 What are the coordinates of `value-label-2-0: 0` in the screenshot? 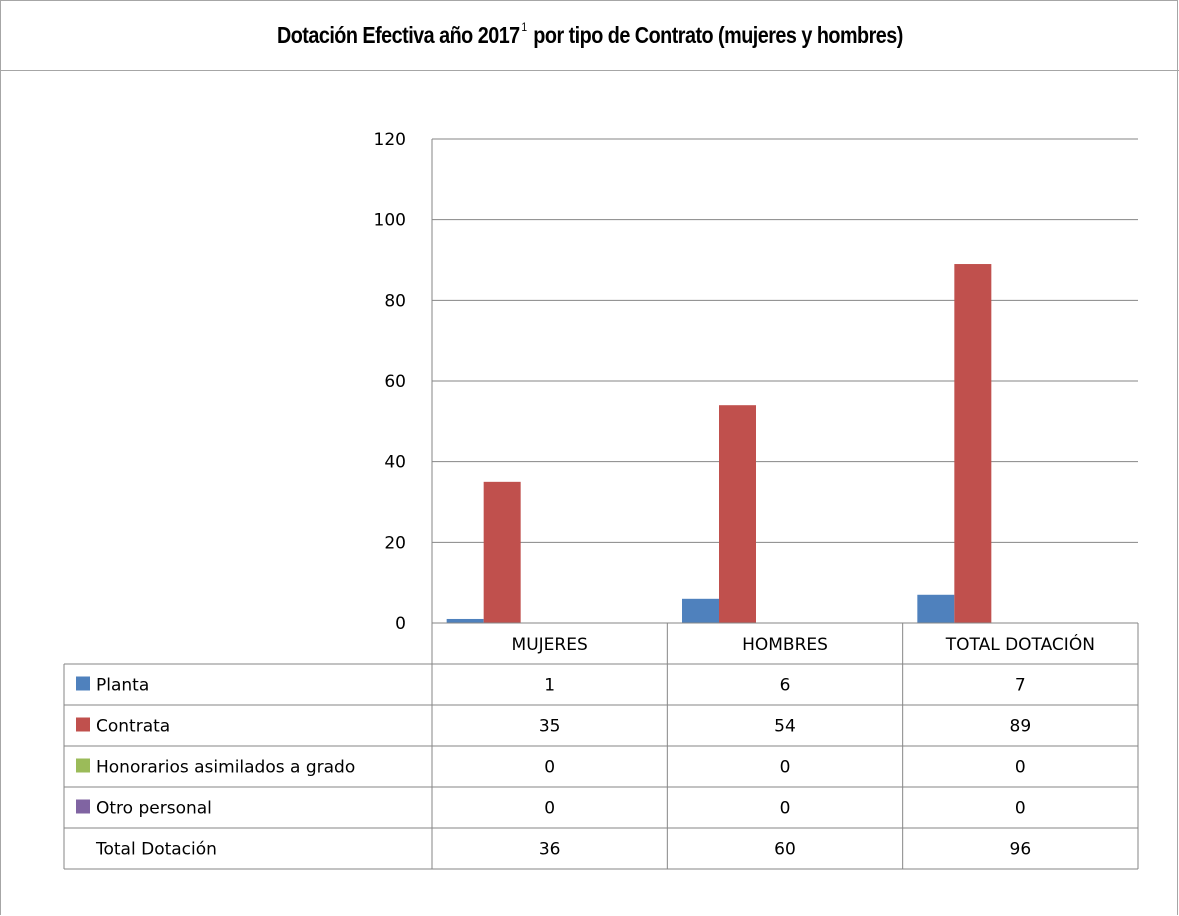 It's located at (549, 768).